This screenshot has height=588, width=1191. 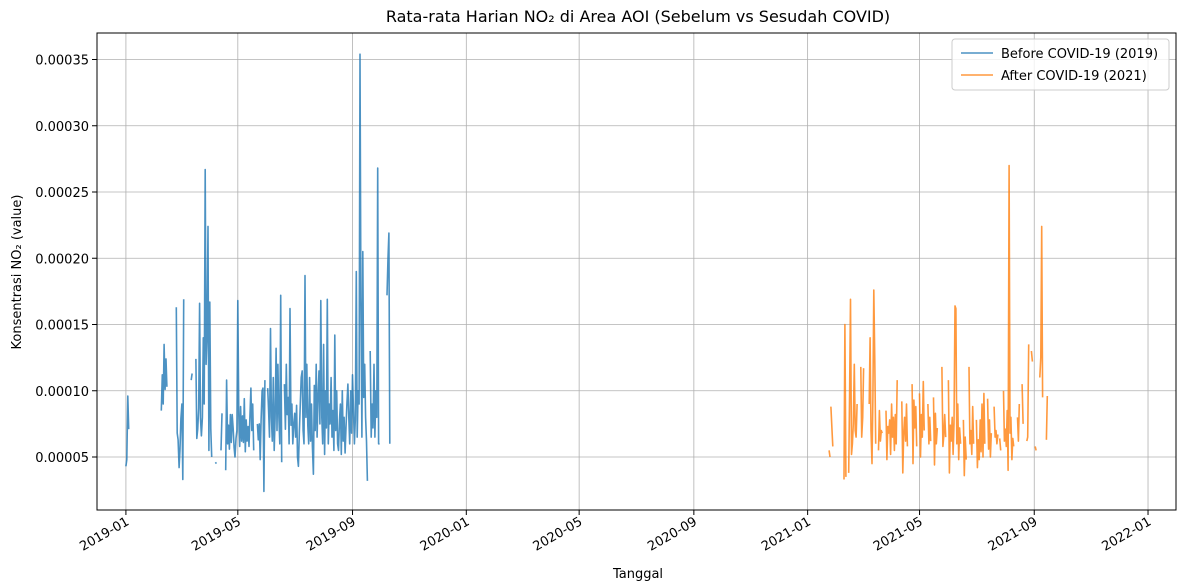 I want to click on y-tick-label: 0.00025, so click(x=62, y=193).